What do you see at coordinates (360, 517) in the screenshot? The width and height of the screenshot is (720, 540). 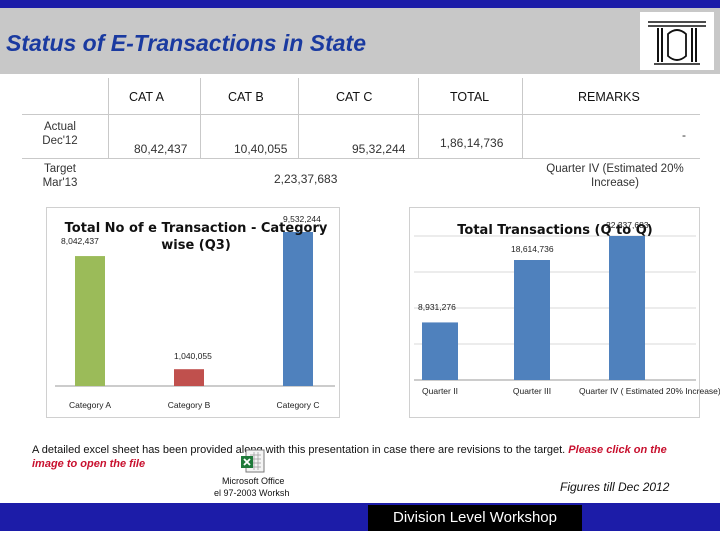 I see `bottom-bar: Division Level Workshop` at bounding box center [360, 517].